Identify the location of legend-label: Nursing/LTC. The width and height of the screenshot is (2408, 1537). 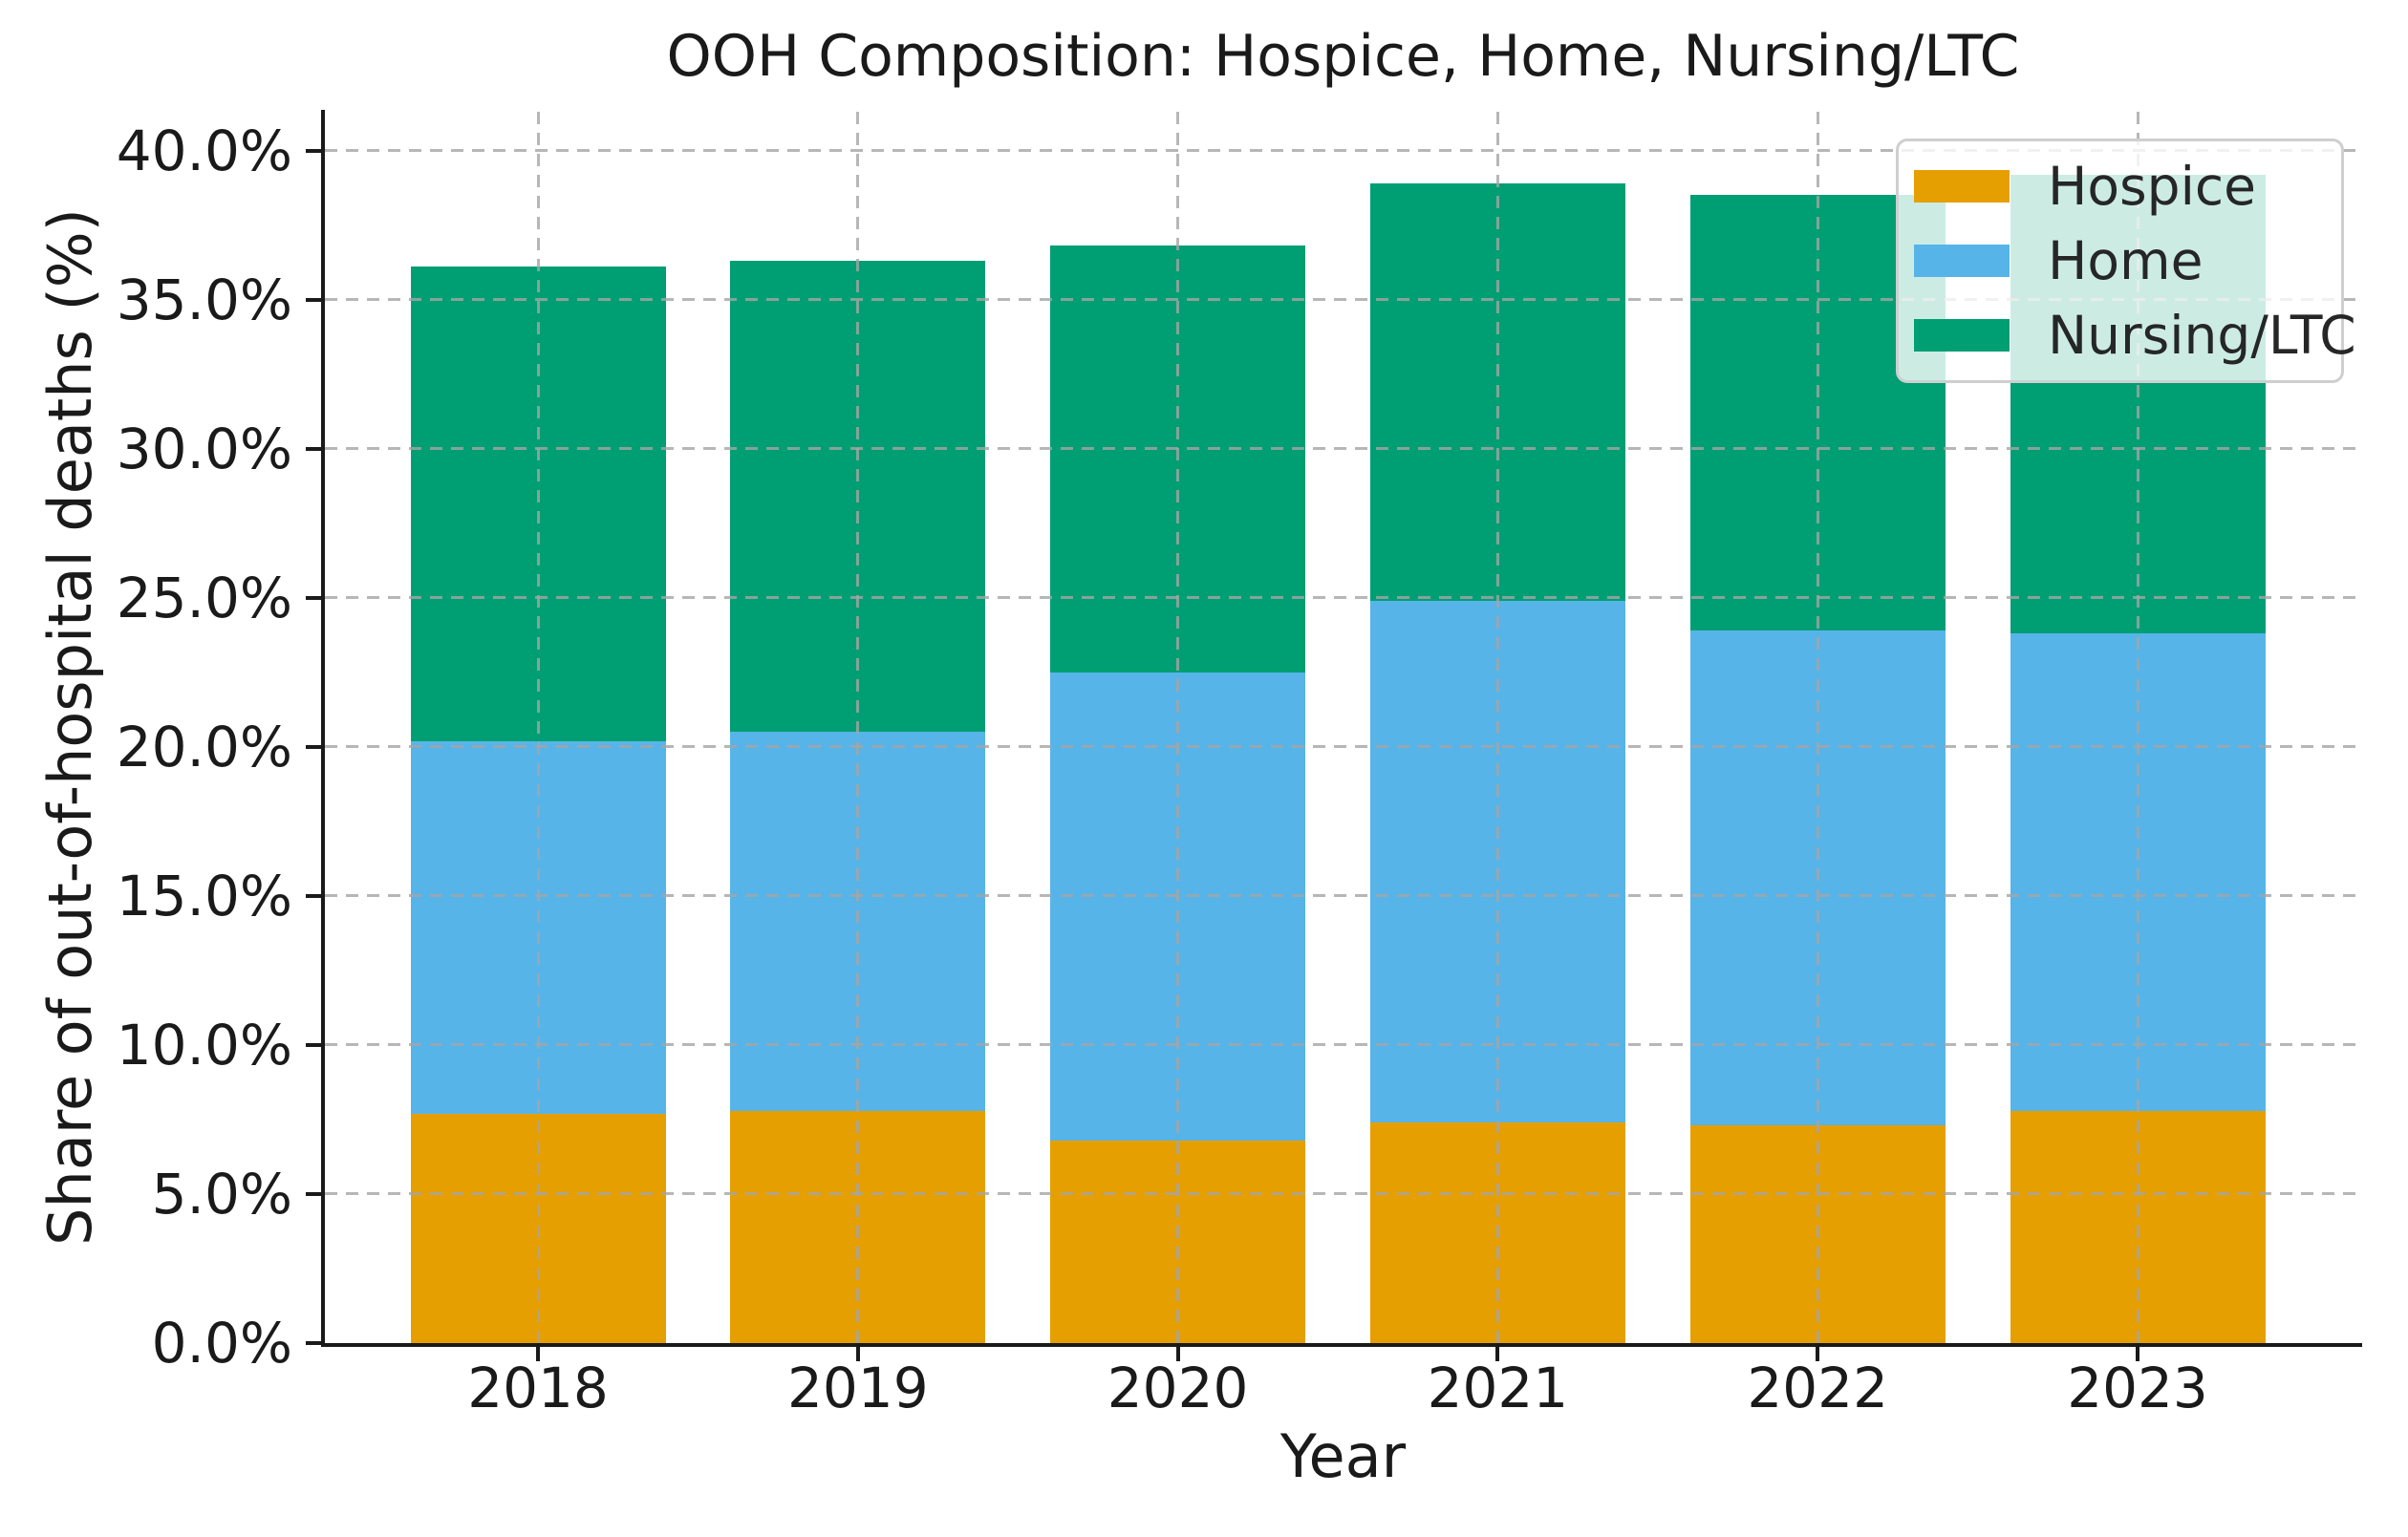
(2202, 335).